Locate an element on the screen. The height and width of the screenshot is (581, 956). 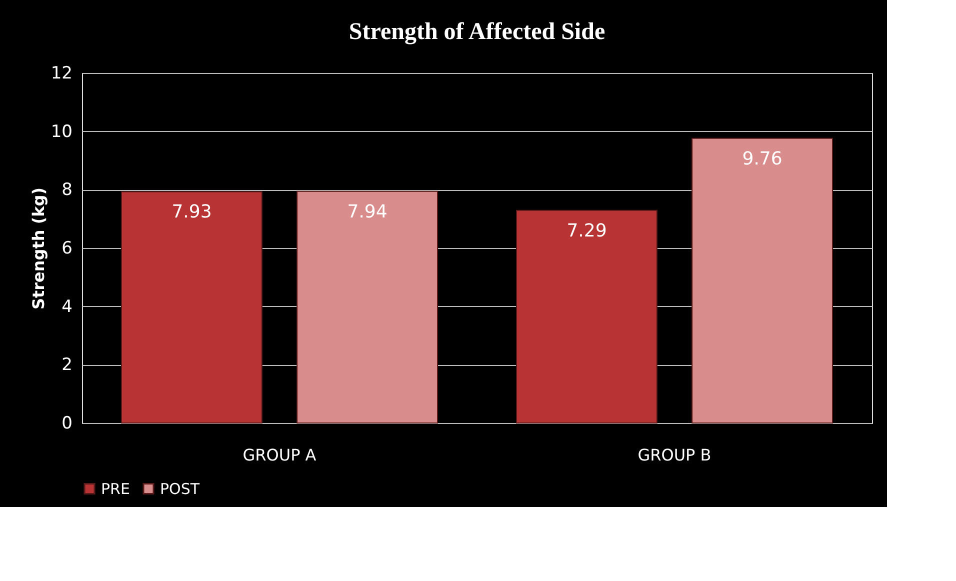
y-tick-label: 6 is located at coordinates (67, 248).